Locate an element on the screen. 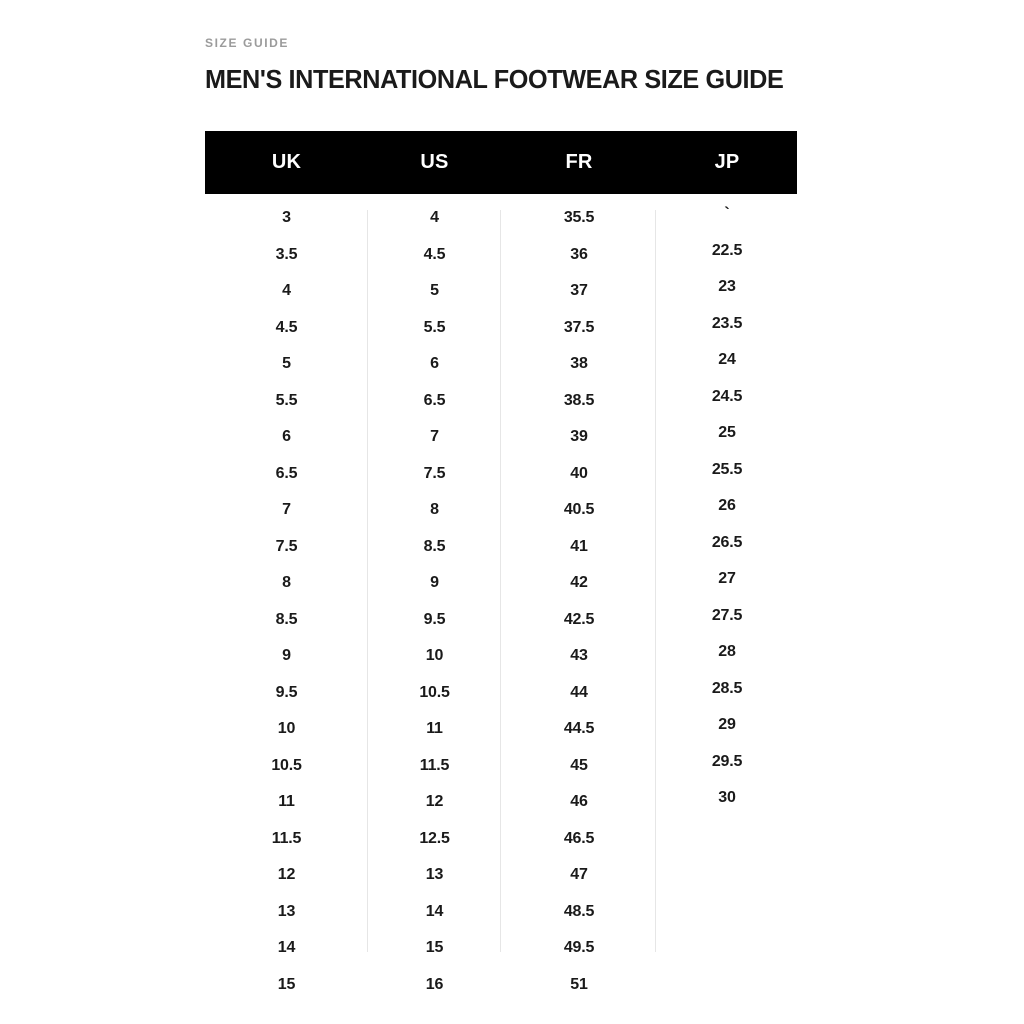 The width and height of the screenshot is (1024, 1024). column-header: US is located at coordinates (434, 162).